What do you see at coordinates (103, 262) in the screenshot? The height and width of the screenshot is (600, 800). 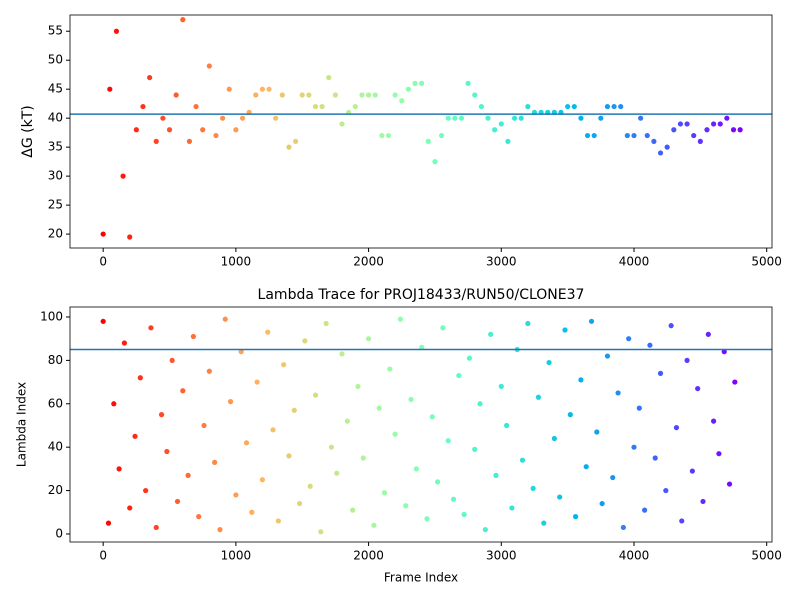 I see `x-tick-label: 0` at bounding box center [103, 262].